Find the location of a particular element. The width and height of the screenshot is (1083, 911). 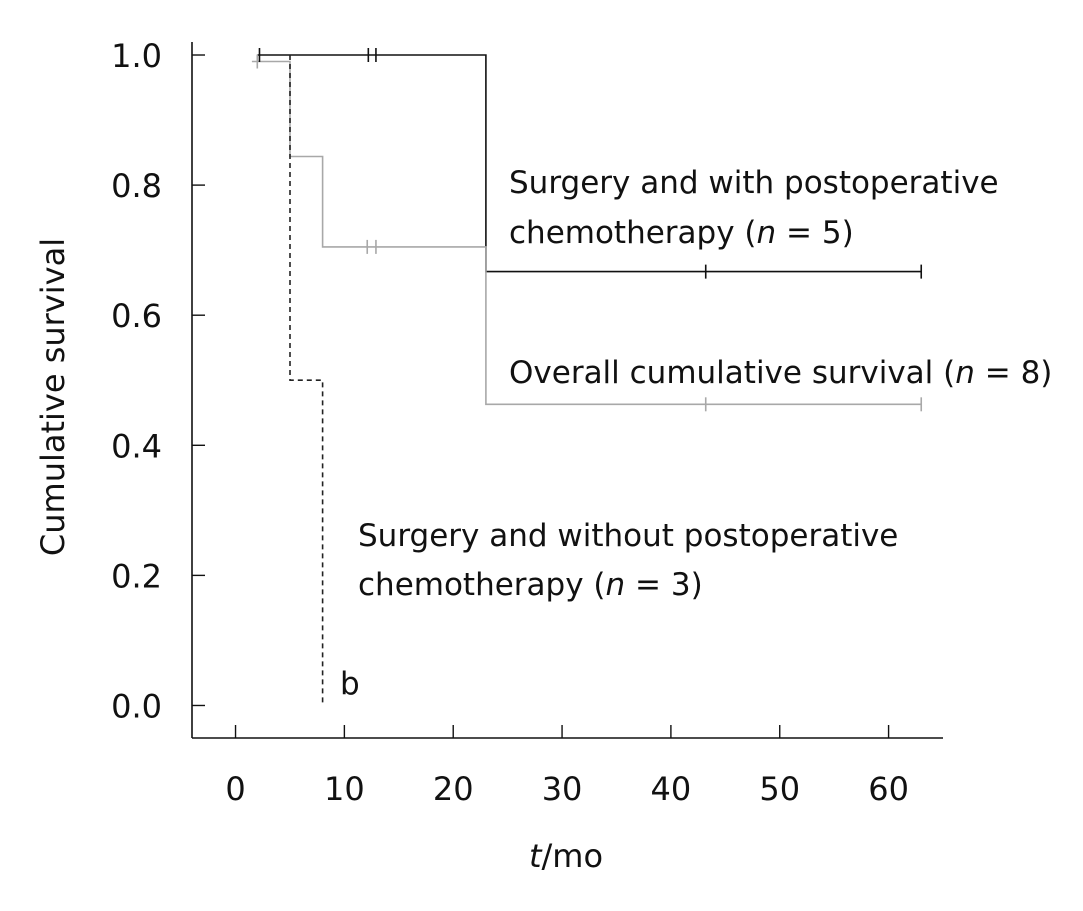

x-tick-label-6: 60 is located at coordinates (888, 789).